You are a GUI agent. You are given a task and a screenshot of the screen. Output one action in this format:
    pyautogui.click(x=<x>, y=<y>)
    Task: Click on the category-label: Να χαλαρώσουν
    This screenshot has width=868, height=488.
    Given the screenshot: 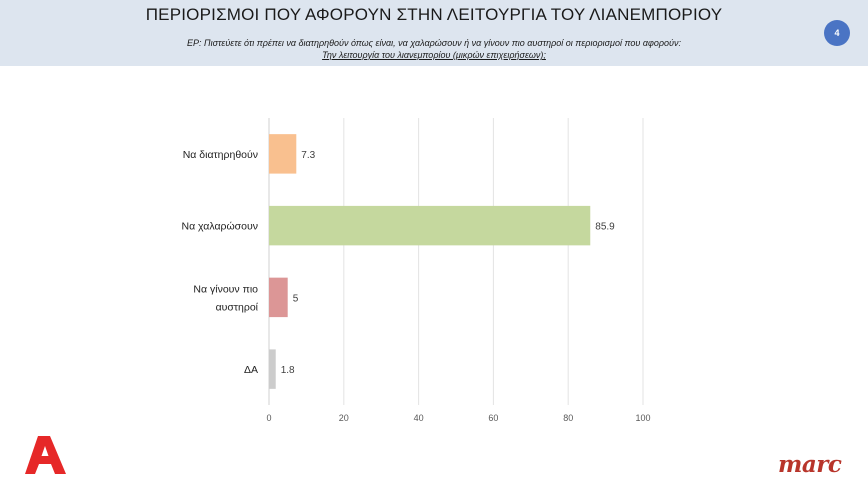 What is the action you would take?
    pyautogui.click(x=219, y=227)
    